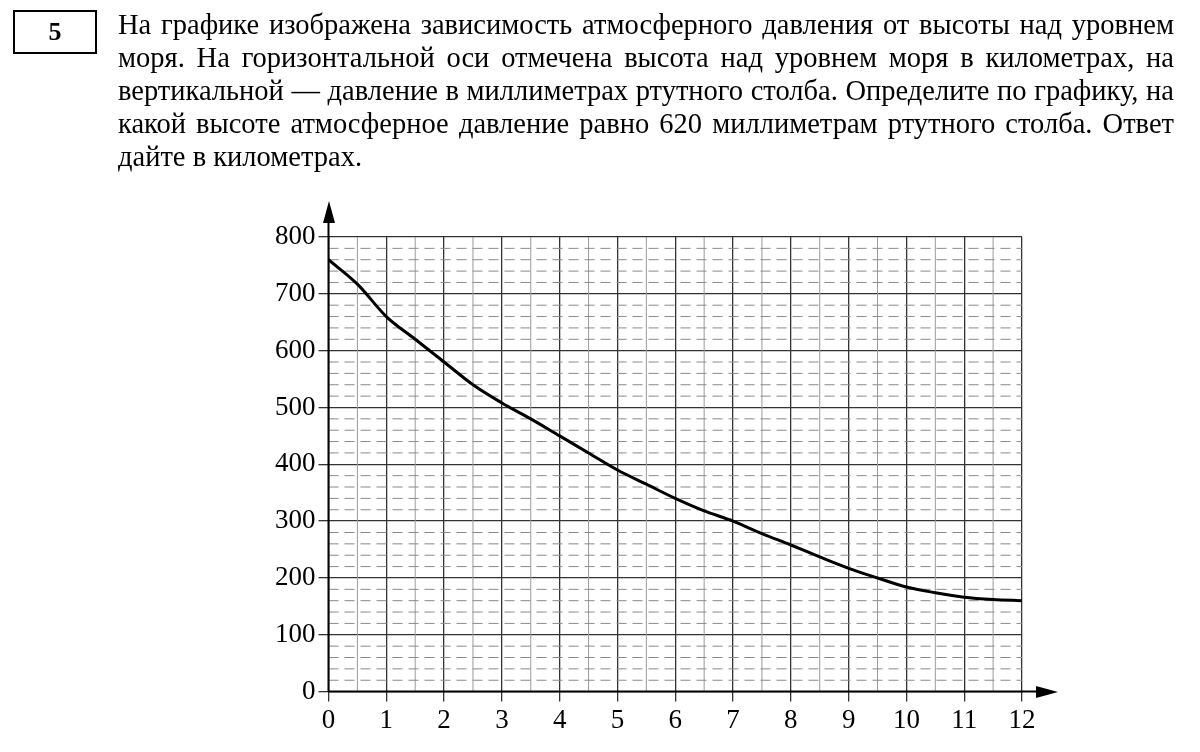 This screenshot has height=752, width=1200. I want to click on text: 5, so click(55, 32).